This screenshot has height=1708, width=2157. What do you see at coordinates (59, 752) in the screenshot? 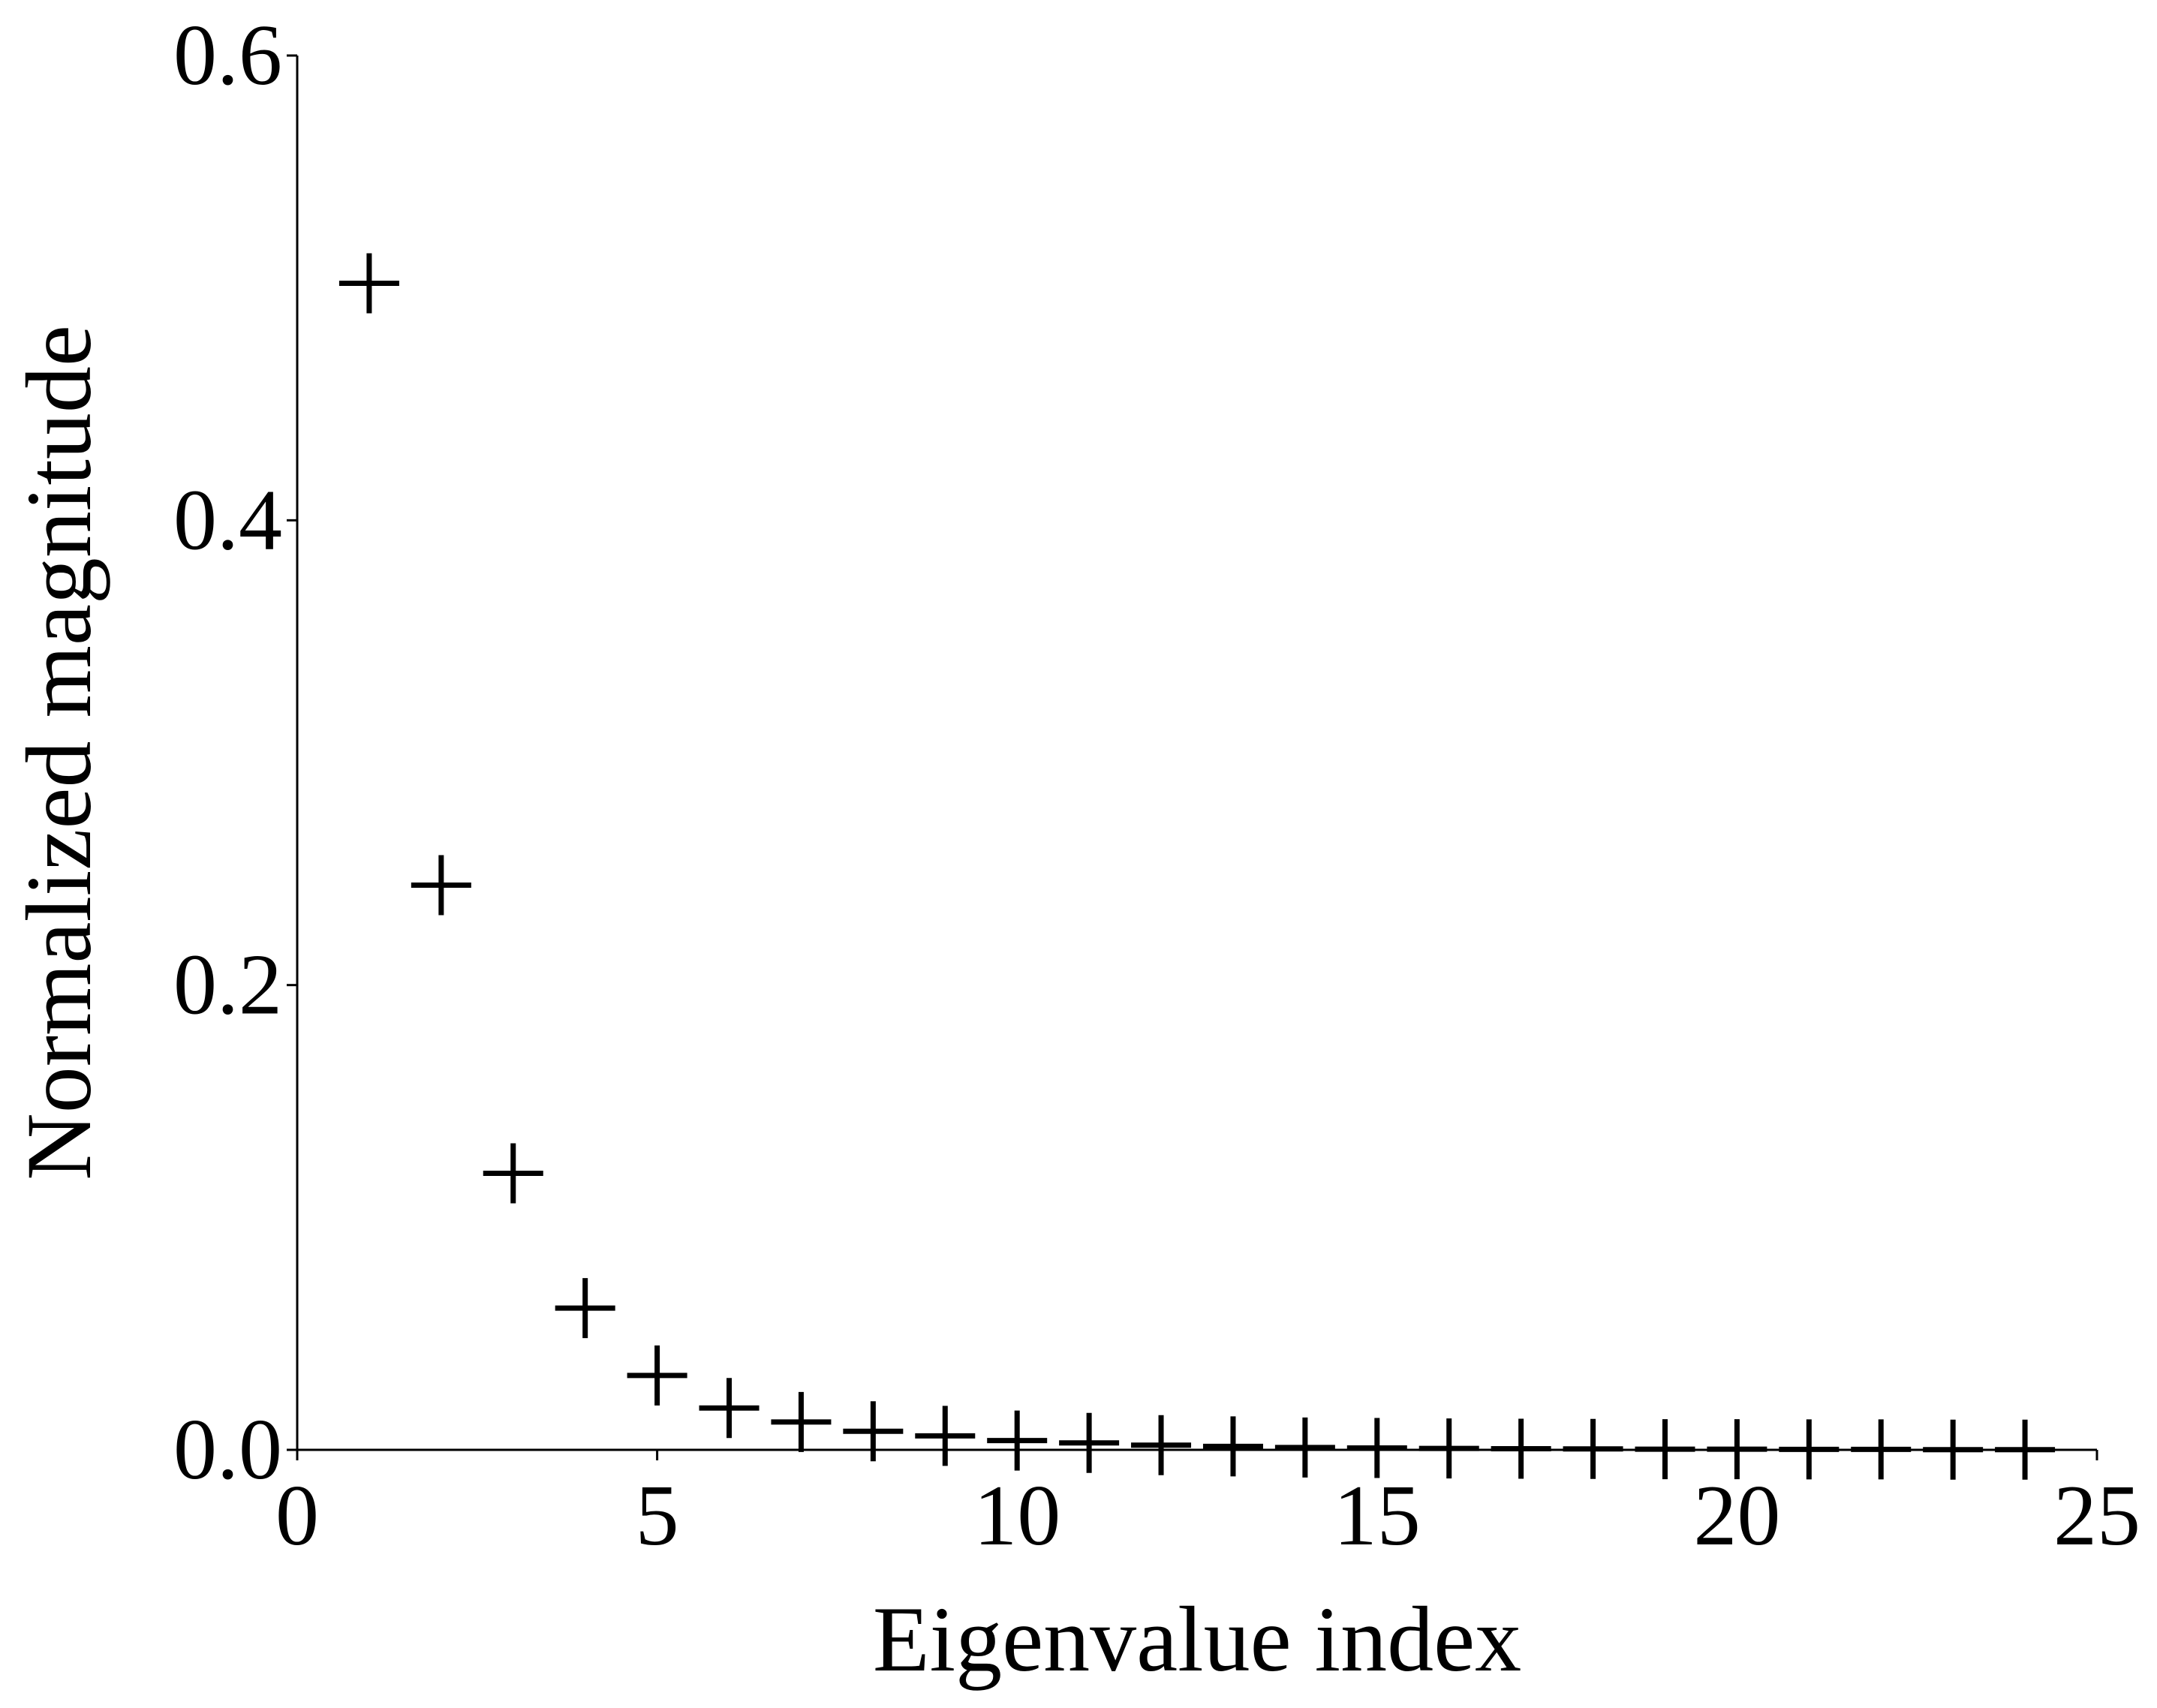
I see `y-axis-label: Normalized magnitude` at bounding box center [59, 752].